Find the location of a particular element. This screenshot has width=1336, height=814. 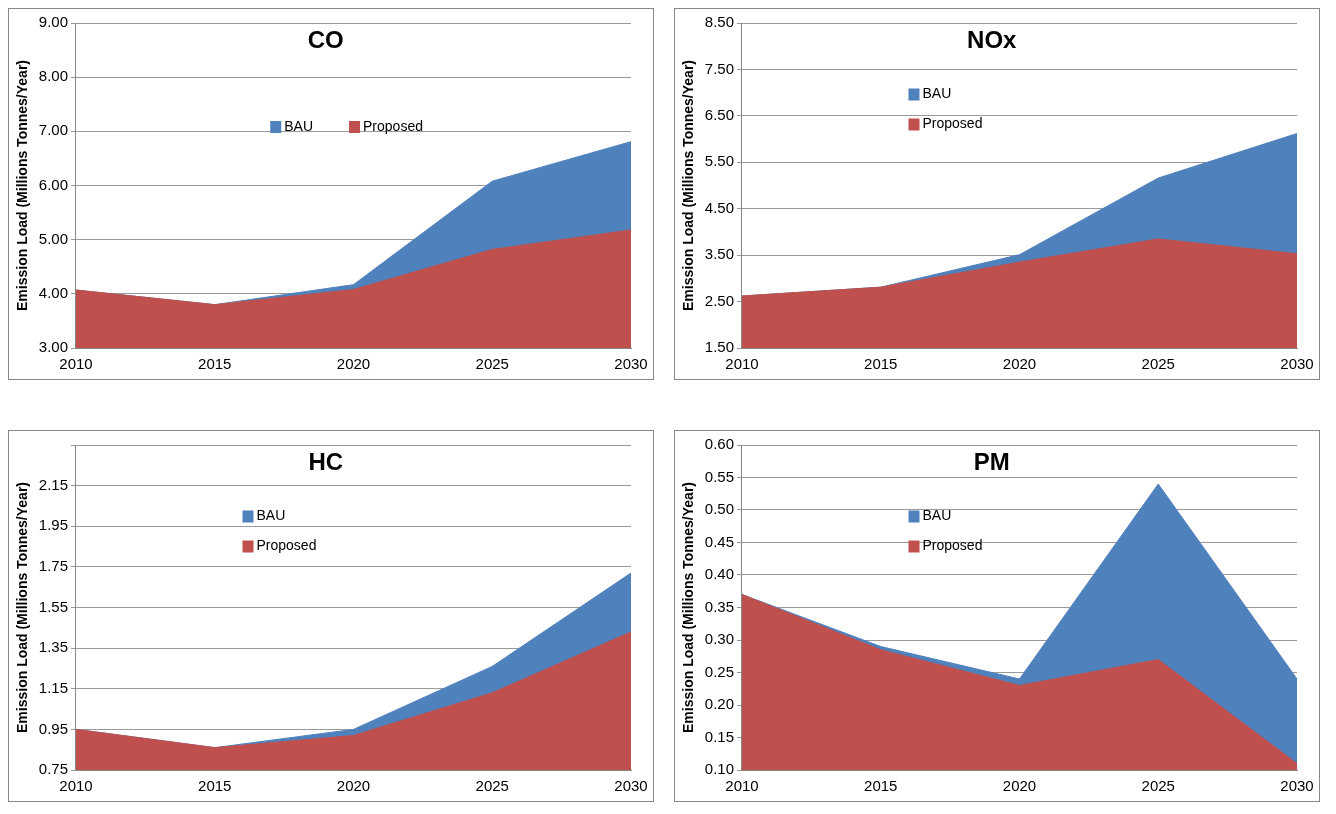

y-tick-label: 0.10 is located at coordinates (719, 769).